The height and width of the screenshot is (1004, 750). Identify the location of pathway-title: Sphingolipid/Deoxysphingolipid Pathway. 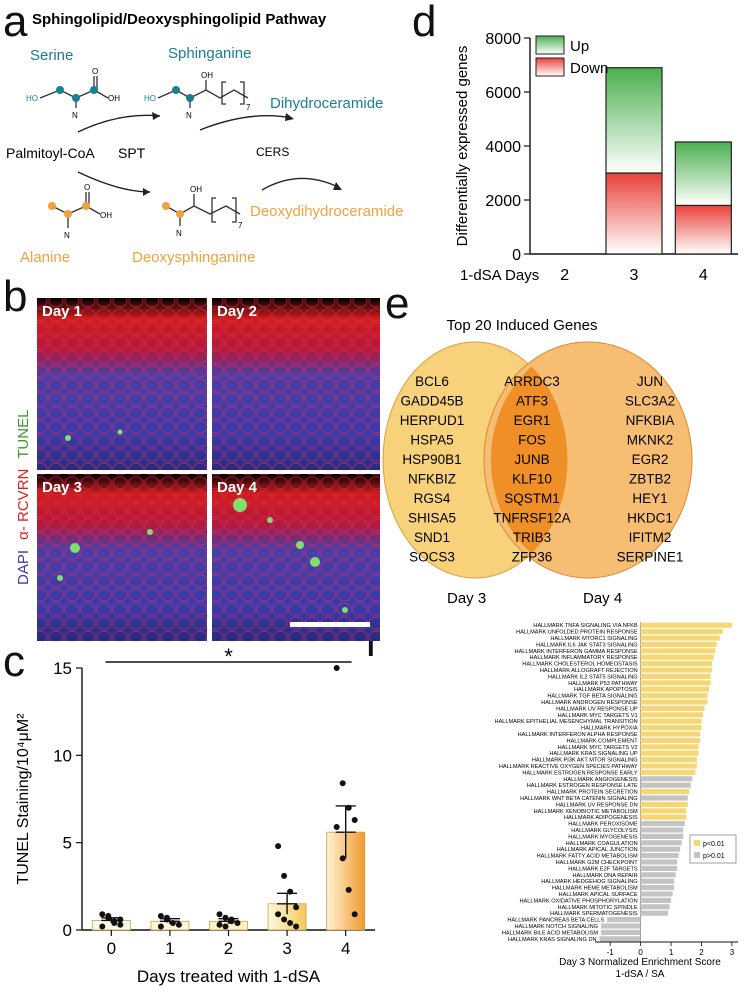
(179, 19).